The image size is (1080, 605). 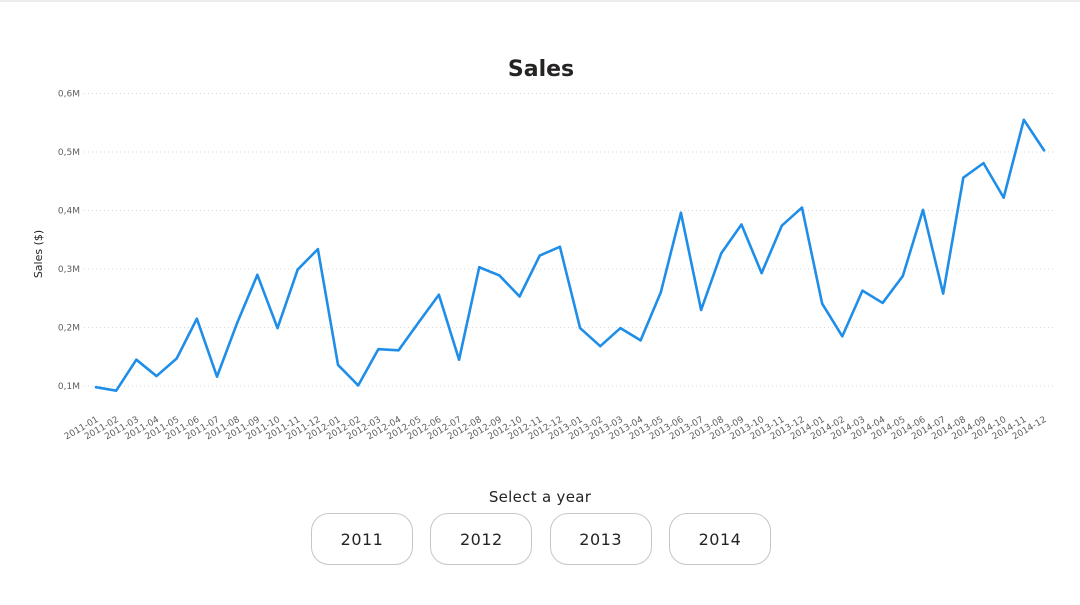 I want to click on chart-title: Sales, so click(x=541, y=69).